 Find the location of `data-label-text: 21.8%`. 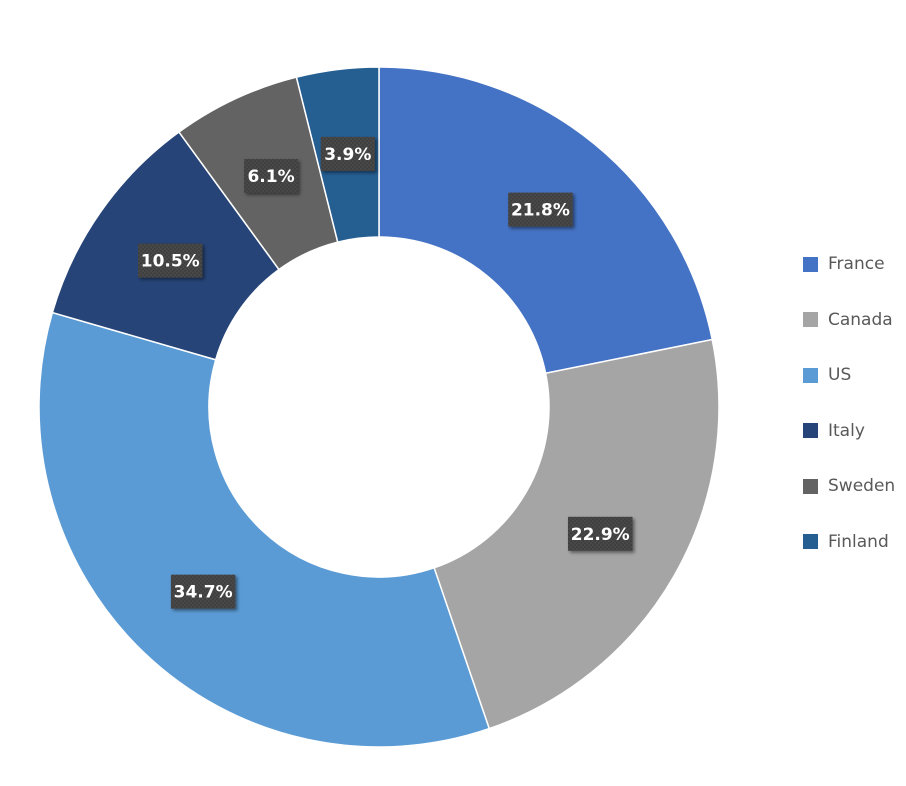

data-label-text: 21.8% is located at coordinates (540, 211).